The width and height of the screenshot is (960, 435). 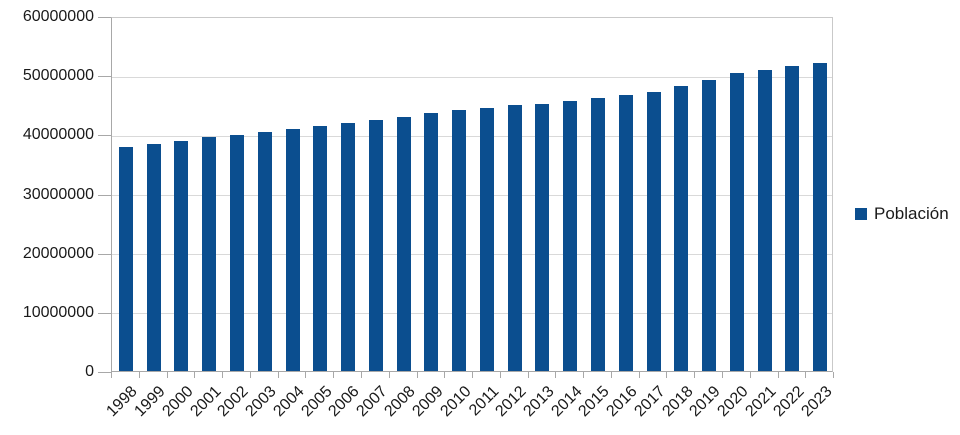 I want to click on y-axis-label: 40000000, so click(x=58, y=135).